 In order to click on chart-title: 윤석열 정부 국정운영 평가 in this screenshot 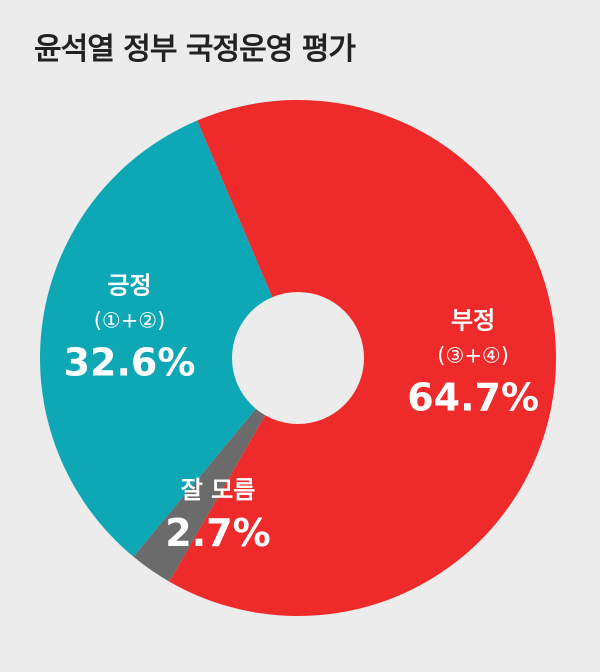, I will do `click(195, 49)`.